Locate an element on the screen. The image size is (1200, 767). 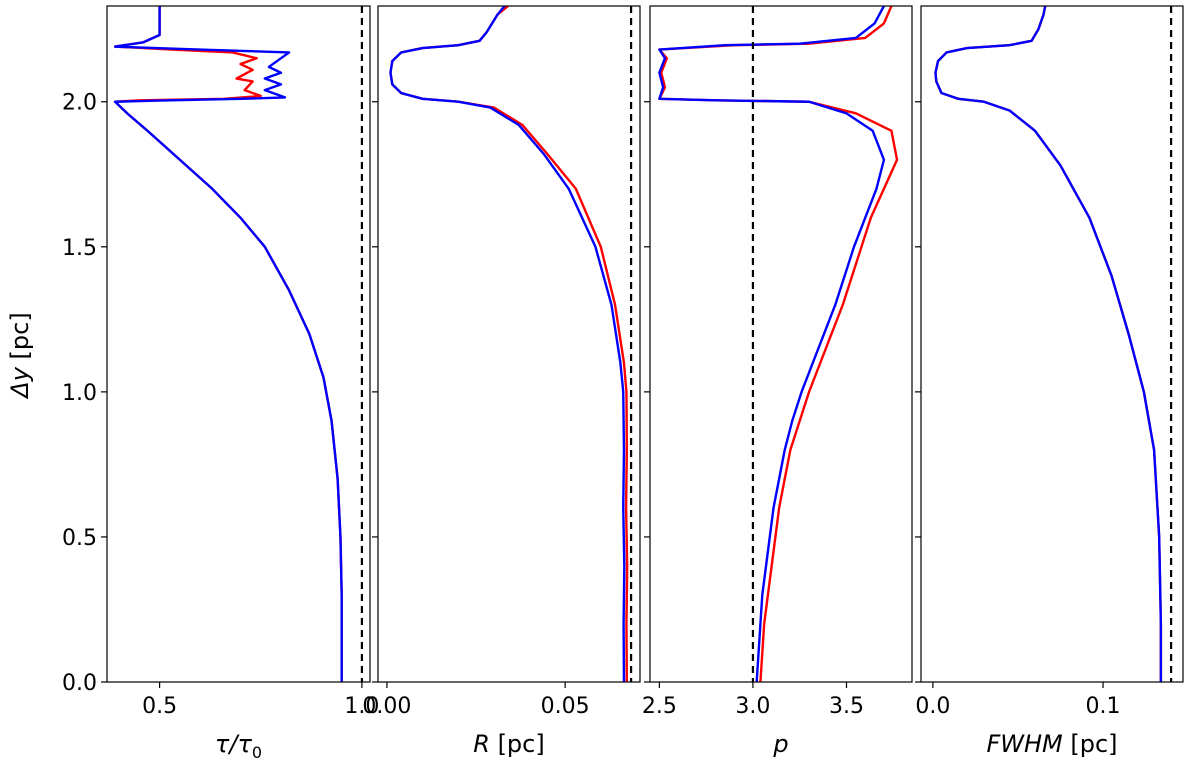
x-axis-label: FWHM [pc] is located at coordinates (1051, 744).